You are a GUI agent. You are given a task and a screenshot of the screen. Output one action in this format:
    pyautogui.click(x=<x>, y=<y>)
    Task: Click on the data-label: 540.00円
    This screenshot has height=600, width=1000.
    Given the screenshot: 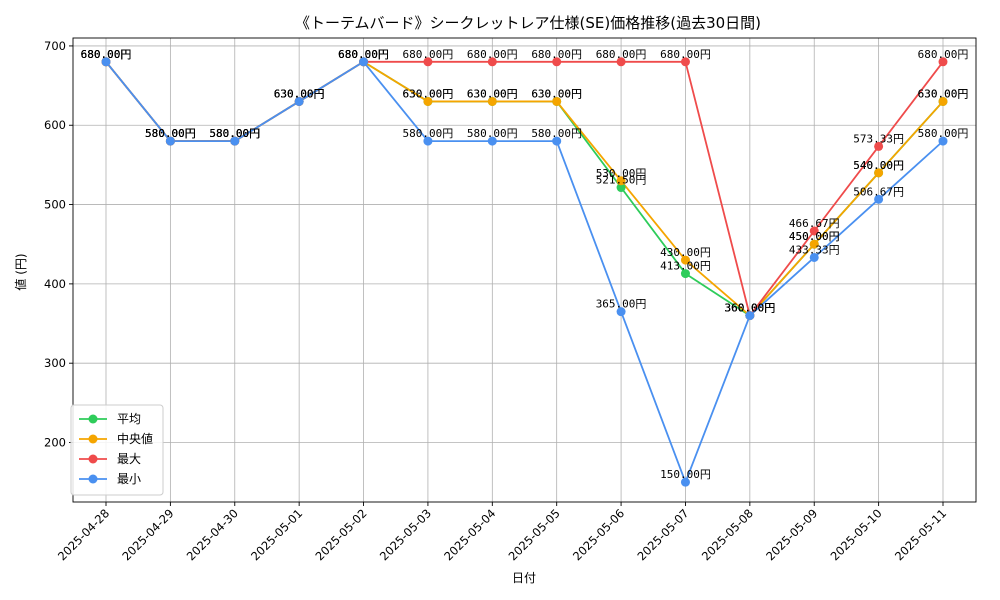 What is the action you would take?
    pyautogui.click(x=878, y=165)
    